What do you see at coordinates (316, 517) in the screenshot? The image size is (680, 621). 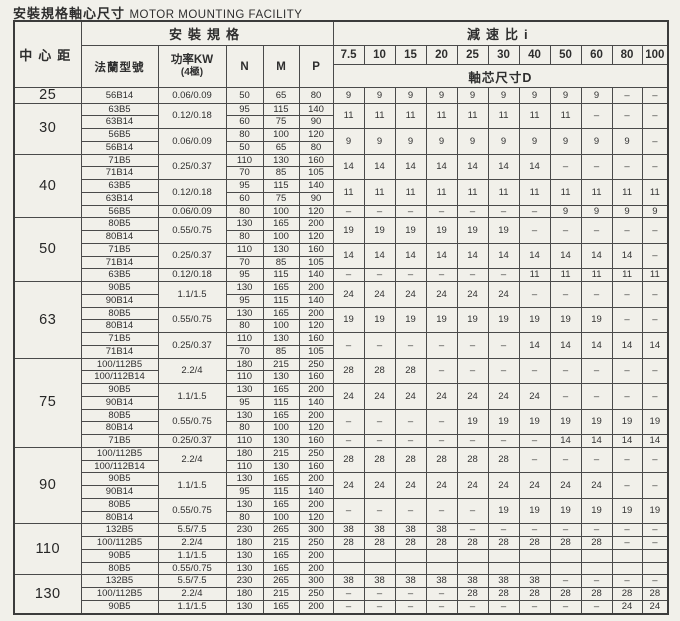 I see `p-value-cell: 120` at bounding box center [316, 517].